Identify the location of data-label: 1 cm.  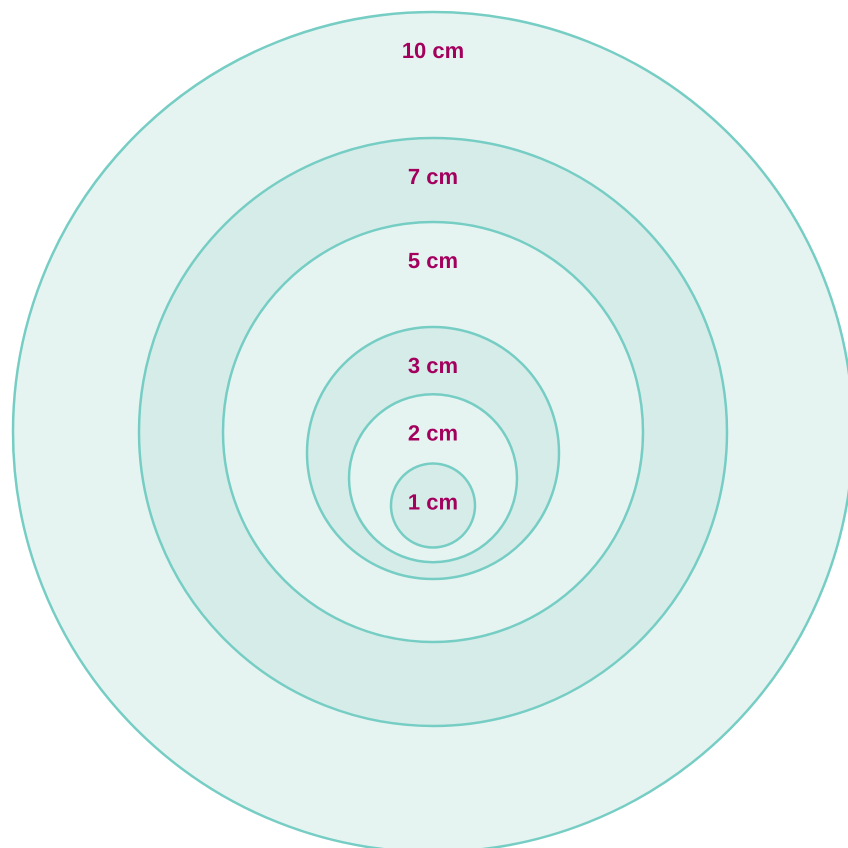
(433, 502).